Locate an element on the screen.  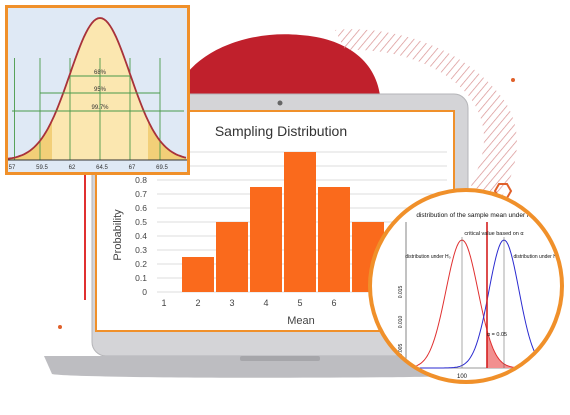
y-tick-label: 0.4 is located at coordinates (141, 236).